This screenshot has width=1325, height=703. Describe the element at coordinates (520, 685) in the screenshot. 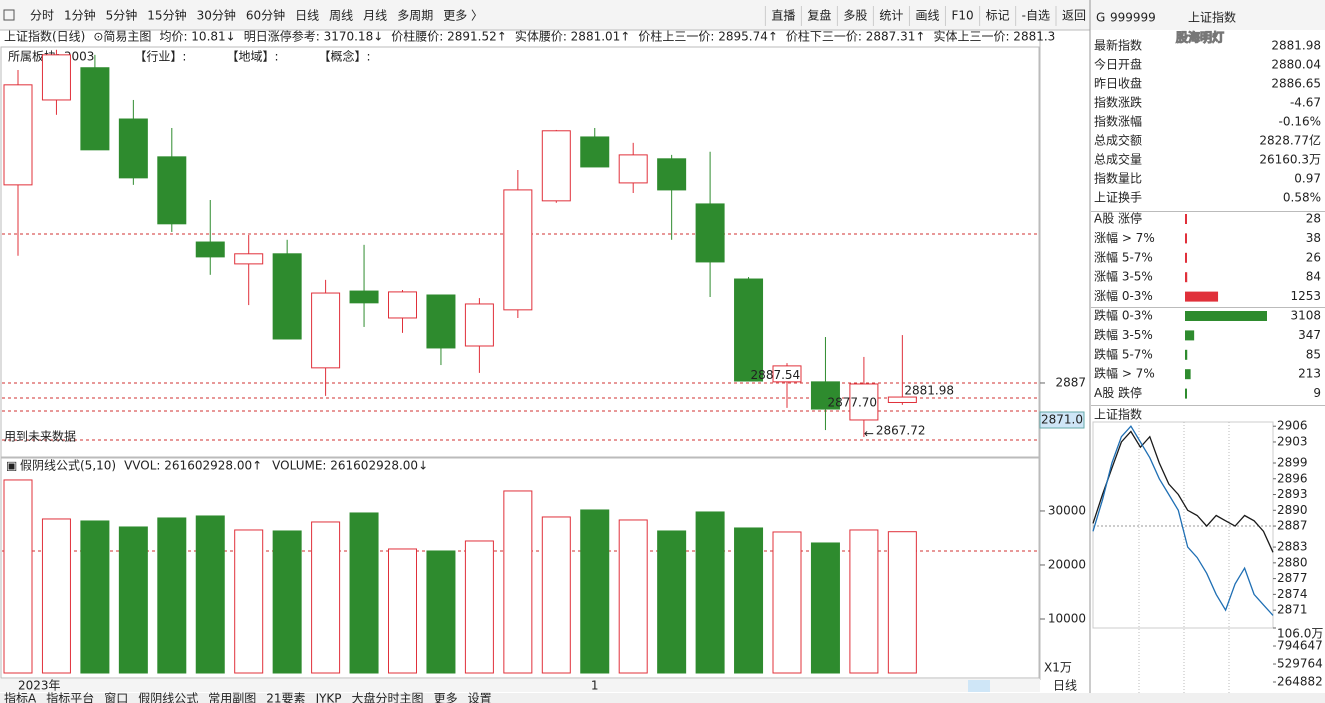

I see `time-axis-bg` at that location.